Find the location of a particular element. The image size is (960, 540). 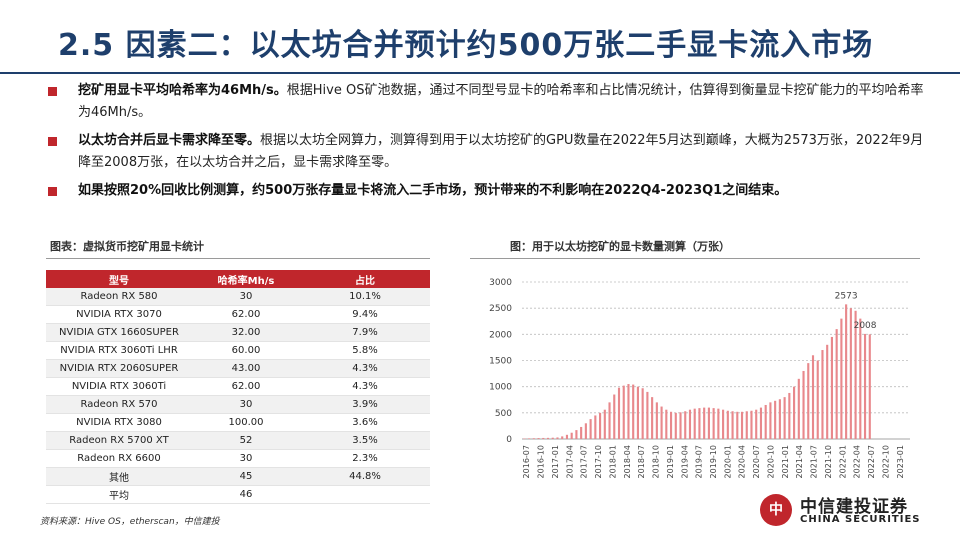

x-tick-label: 2022-04 is located at coordinates (857, 461).